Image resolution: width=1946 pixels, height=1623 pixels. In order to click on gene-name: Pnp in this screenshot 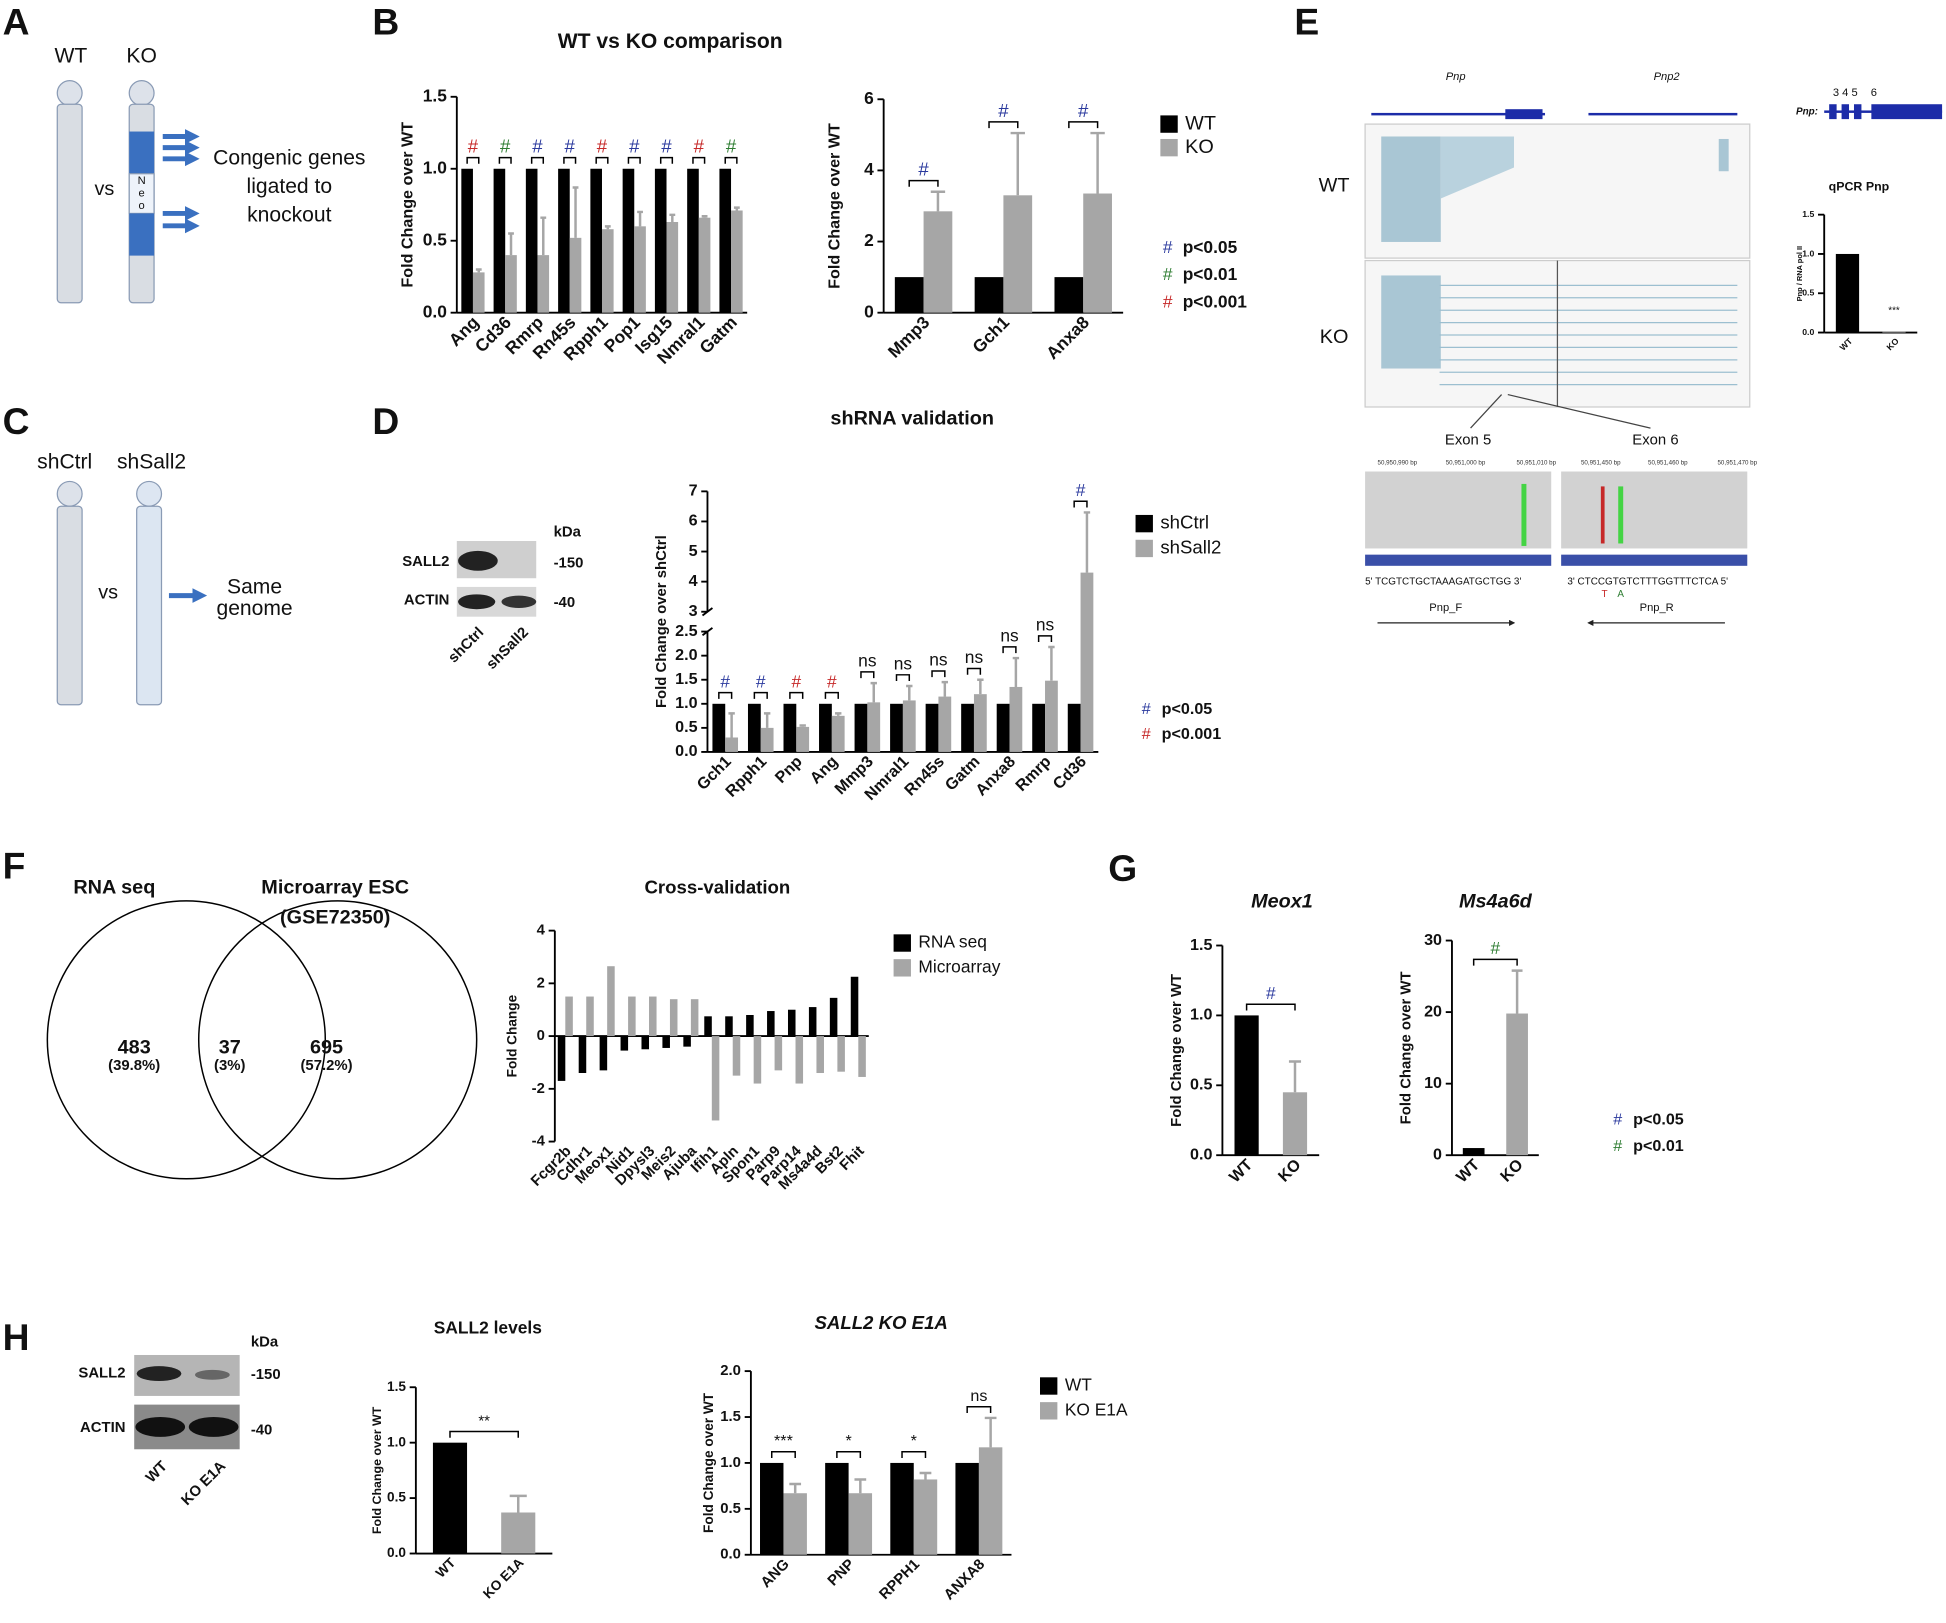, I will do `click(1456, 77)`.